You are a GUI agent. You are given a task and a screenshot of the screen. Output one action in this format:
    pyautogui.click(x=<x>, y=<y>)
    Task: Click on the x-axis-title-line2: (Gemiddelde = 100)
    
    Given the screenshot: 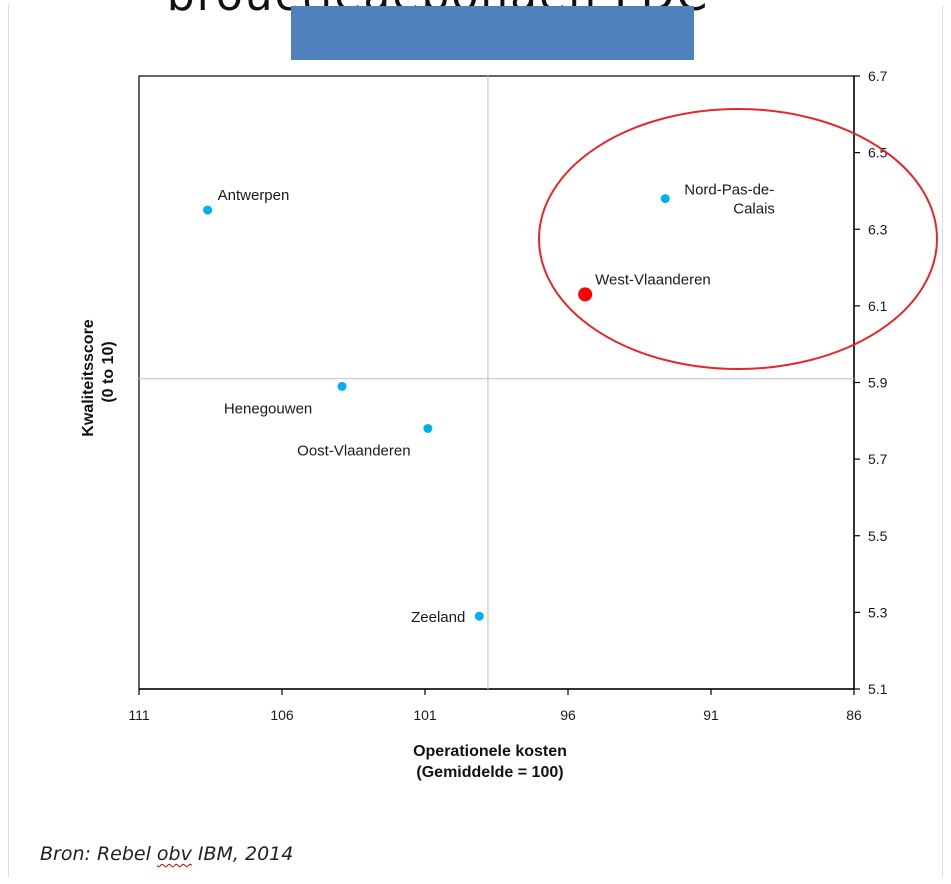 What is the action you would take?
    pyautogui.click(x=489, y=772)
    